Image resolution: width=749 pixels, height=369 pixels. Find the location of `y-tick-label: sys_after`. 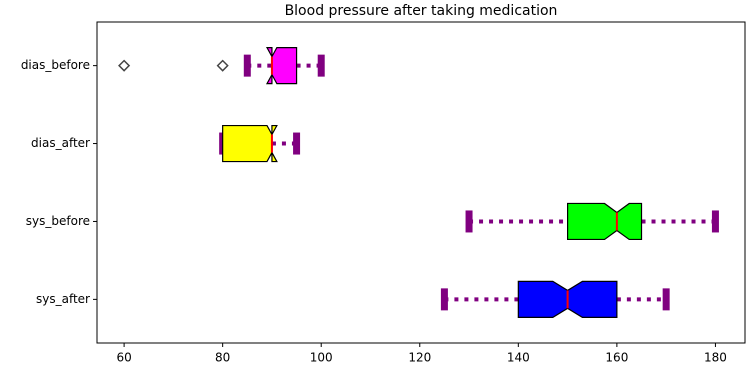

y-tick-label: sys_after is located at coordinates (63, 299).